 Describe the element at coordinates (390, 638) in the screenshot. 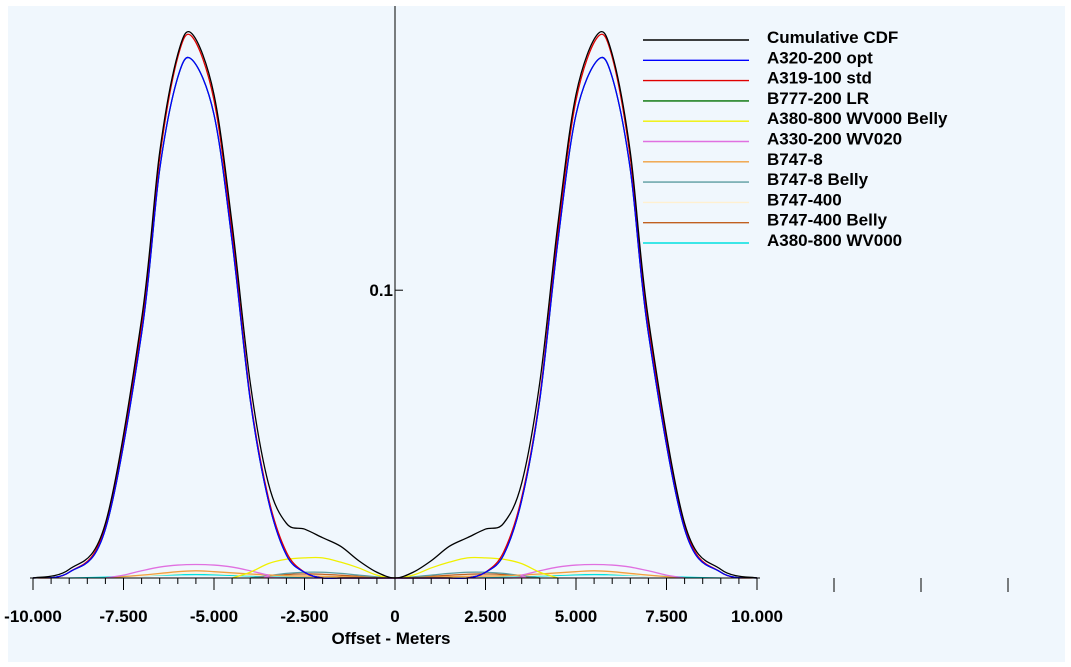

I see `x-axis-title: Offset - Meters` at that location.